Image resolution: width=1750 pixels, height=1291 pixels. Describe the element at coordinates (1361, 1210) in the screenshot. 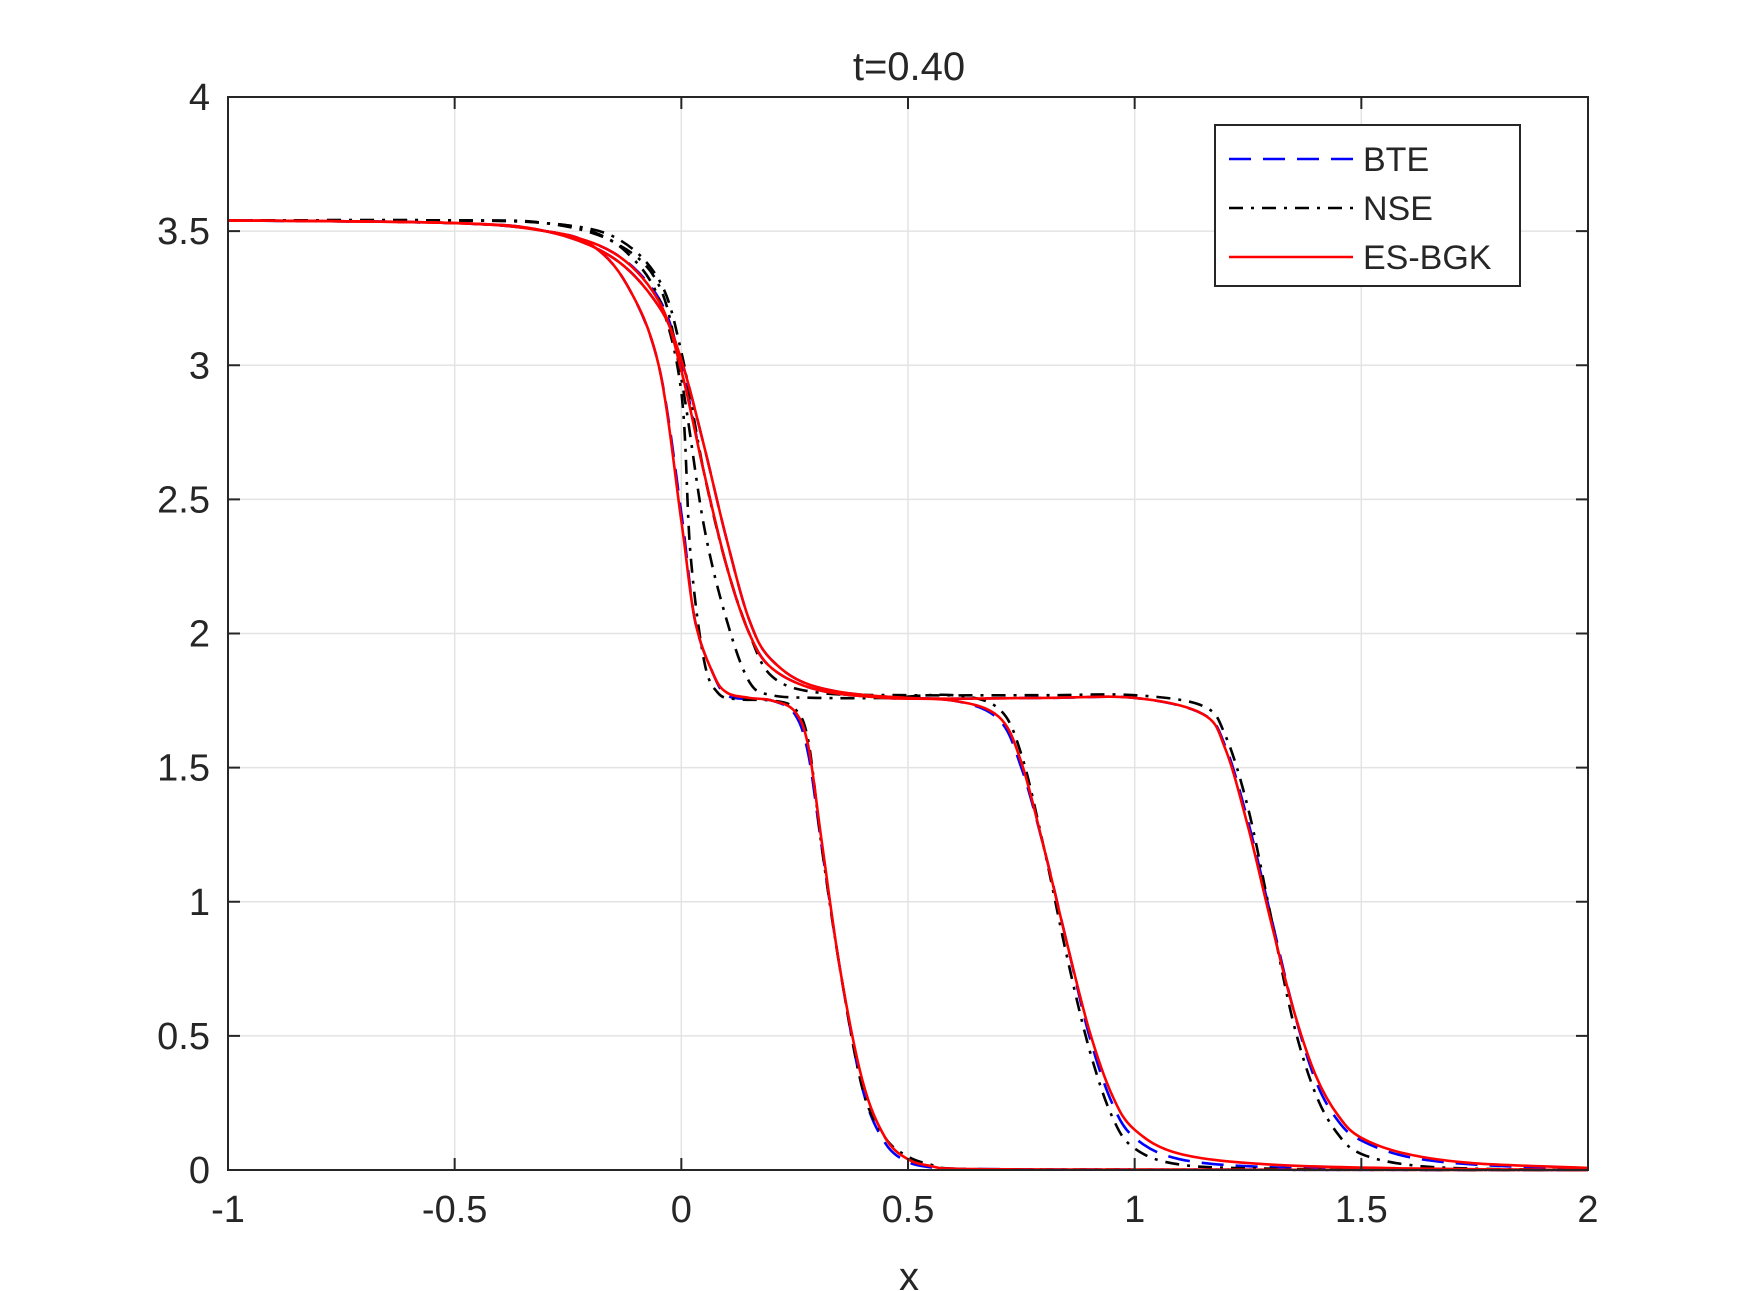

I see `x-tick-label: 1.5` at that location.